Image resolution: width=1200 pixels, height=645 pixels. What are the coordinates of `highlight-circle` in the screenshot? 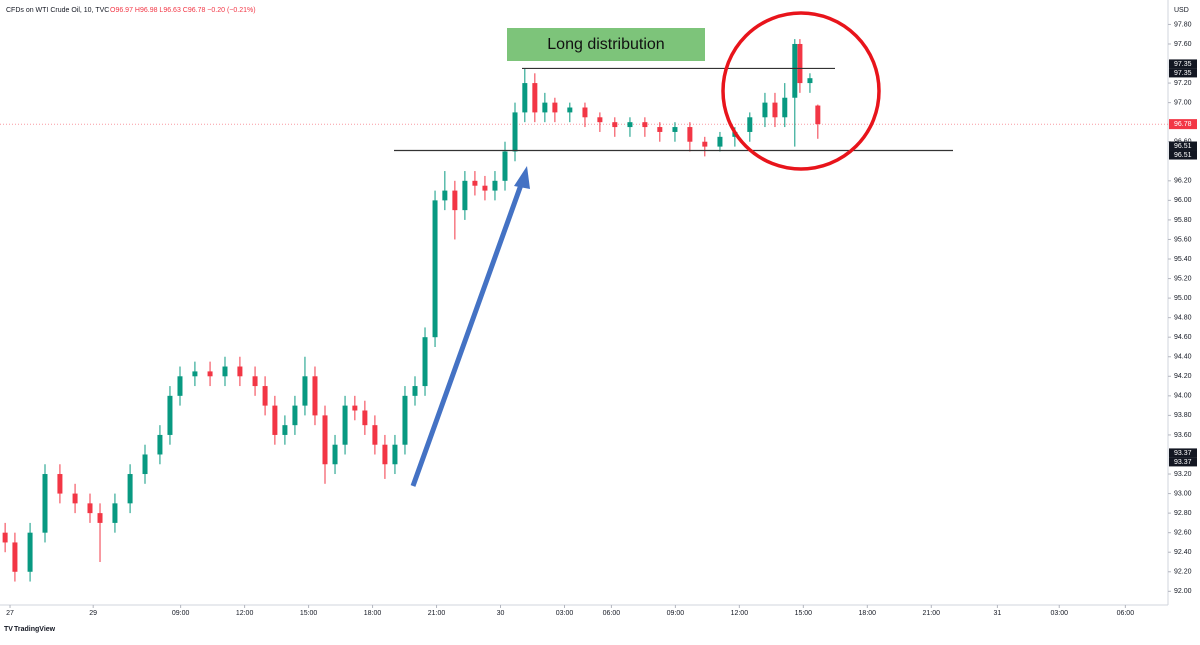 It's located at (801, 91).